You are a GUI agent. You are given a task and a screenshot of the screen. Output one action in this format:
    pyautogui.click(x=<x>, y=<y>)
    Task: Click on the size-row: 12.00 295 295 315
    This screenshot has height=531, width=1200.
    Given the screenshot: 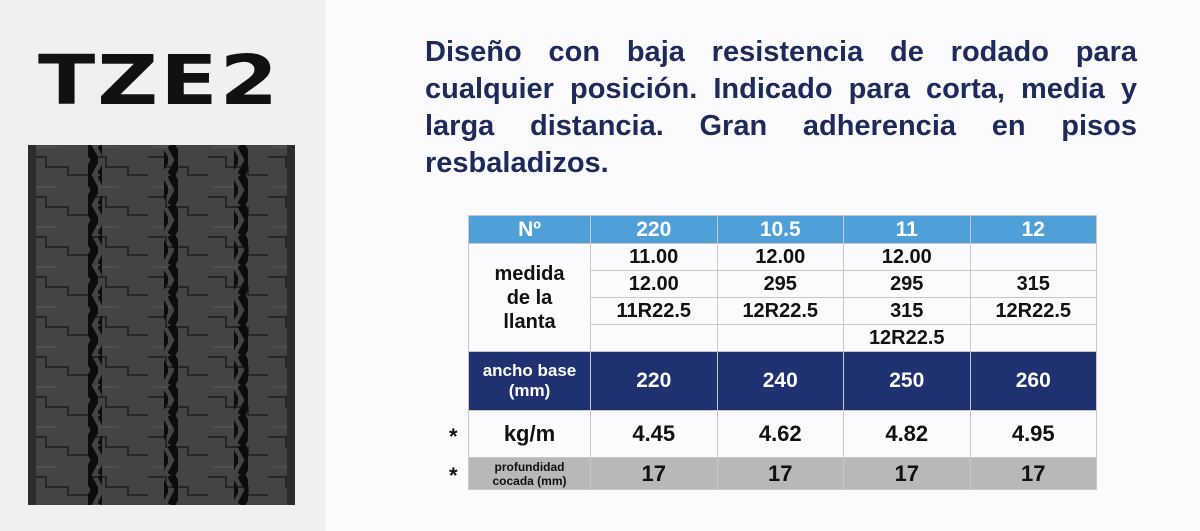 What is the action you would take?
    pyautogui.click(x=783, y=284)
    